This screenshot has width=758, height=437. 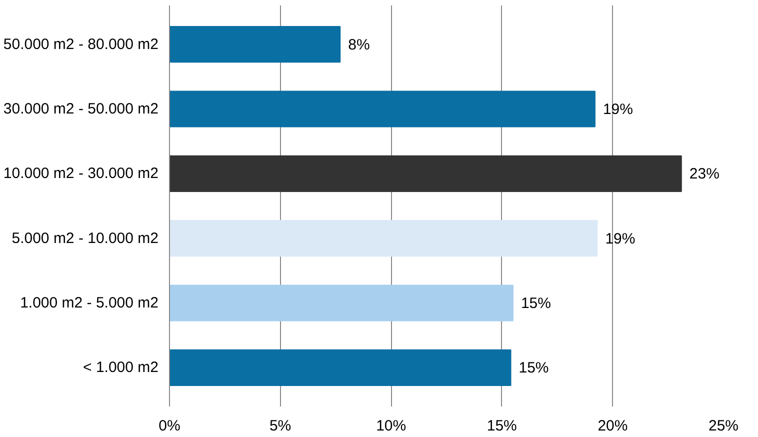 What do you see at coordinates (120, 367) in the screenshot?
I see `y-tick-label: < 1.000 m2` at bounding box center [120, 367].